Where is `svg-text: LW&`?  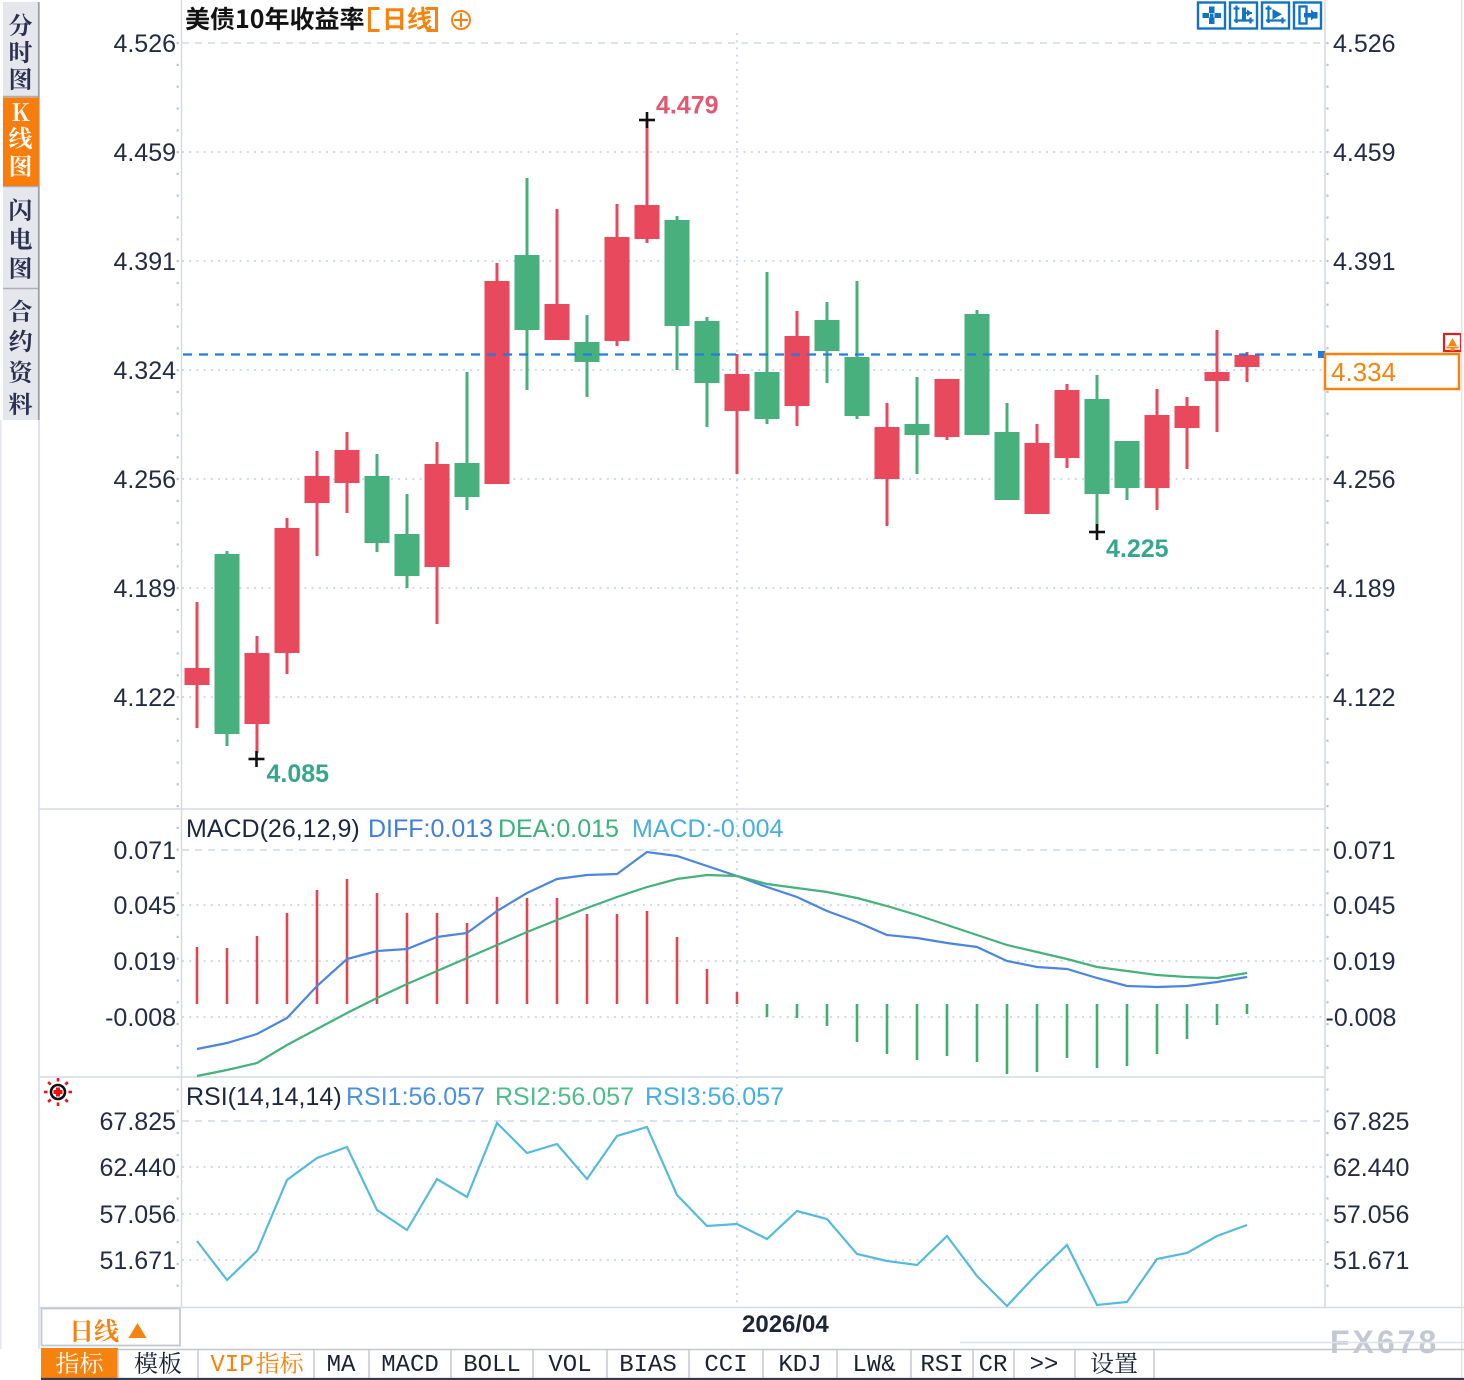 svg-text: LW& is located at coordinates (873, 1365).